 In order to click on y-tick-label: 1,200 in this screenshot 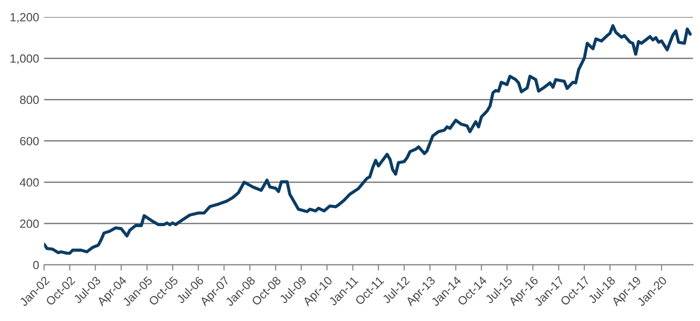, I will do `click(24, 18)`.